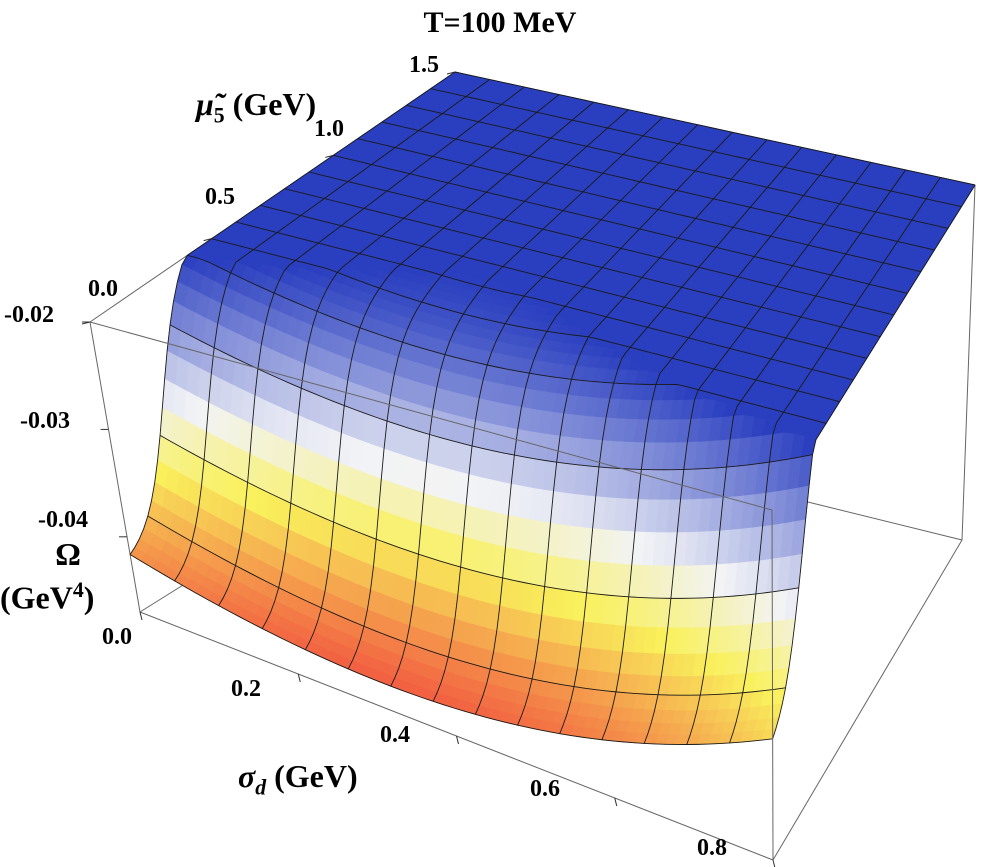  I want to click on z-axis-symbol: Ω, so click(68, 554).